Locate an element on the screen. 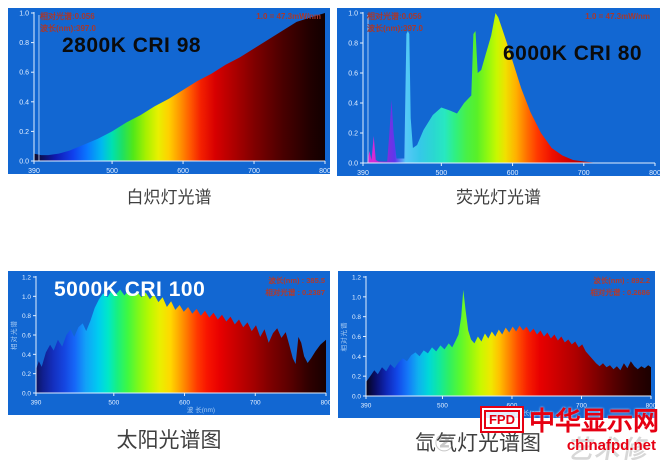 The height and width of the screenshot is (460, 660). site-watermark: FPD 中华显示网 chinafpd.net is located at coordinates (569, 427).